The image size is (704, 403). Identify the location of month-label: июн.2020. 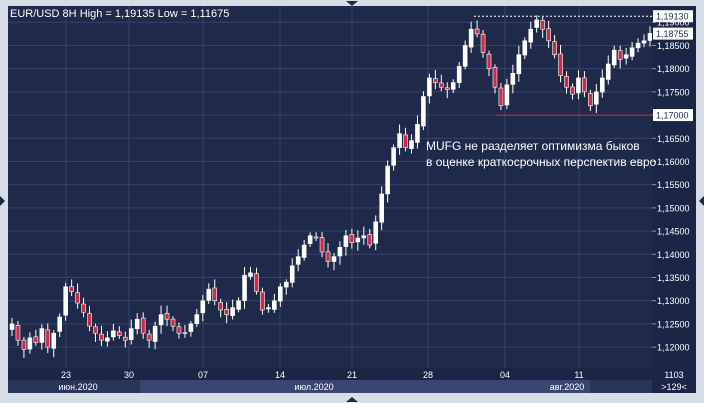
(77, 387).